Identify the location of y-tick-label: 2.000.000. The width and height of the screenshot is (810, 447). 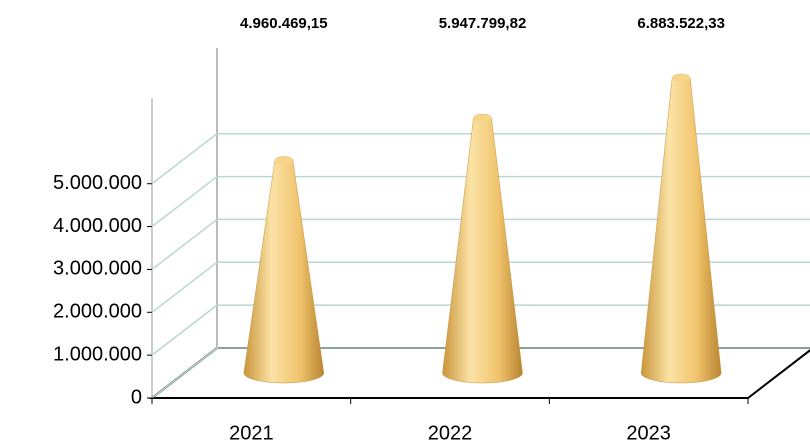
(97, 312).